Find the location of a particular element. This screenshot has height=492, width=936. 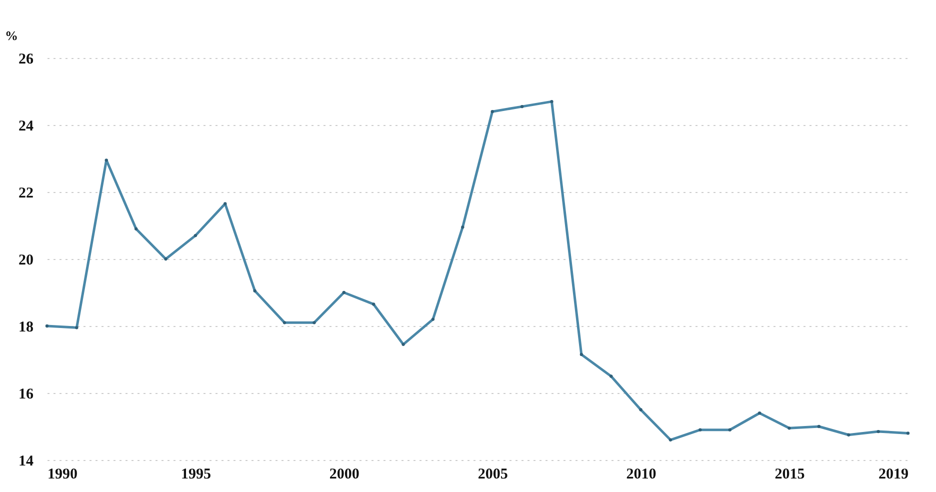

y-tick-label: 22 is located at coordinates (26, 194).